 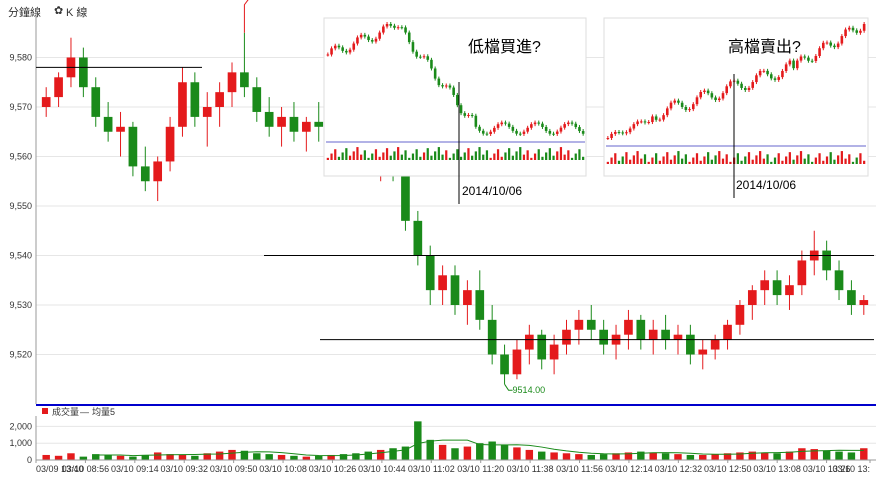 I want to click on x-tick-label: 03/10 11:56, so click(x=579, y=469).